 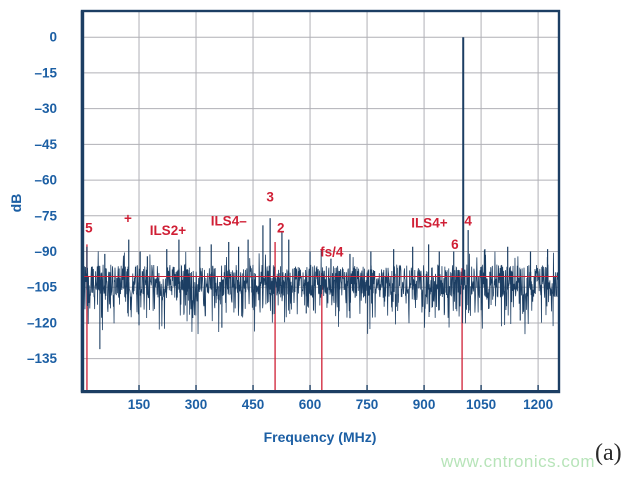 What do you see at coordinates (196, 404) in the screenshot?
I see `x-tick-label: 300` at bounding box center [196, 404].